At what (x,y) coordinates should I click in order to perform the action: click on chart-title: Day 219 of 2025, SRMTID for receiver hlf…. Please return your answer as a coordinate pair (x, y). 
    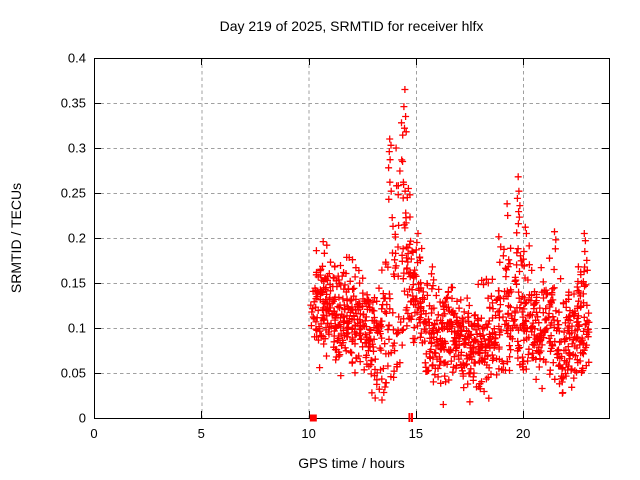
    Looking at the image, I should click on (351, 26).